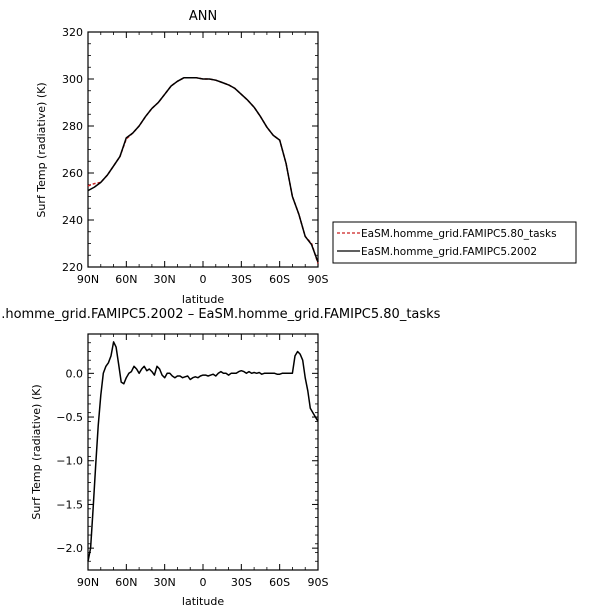  Describe the element at coordinates (318, 279) in the screenshot. I see `top-x-tick-label: 90S` at that location.